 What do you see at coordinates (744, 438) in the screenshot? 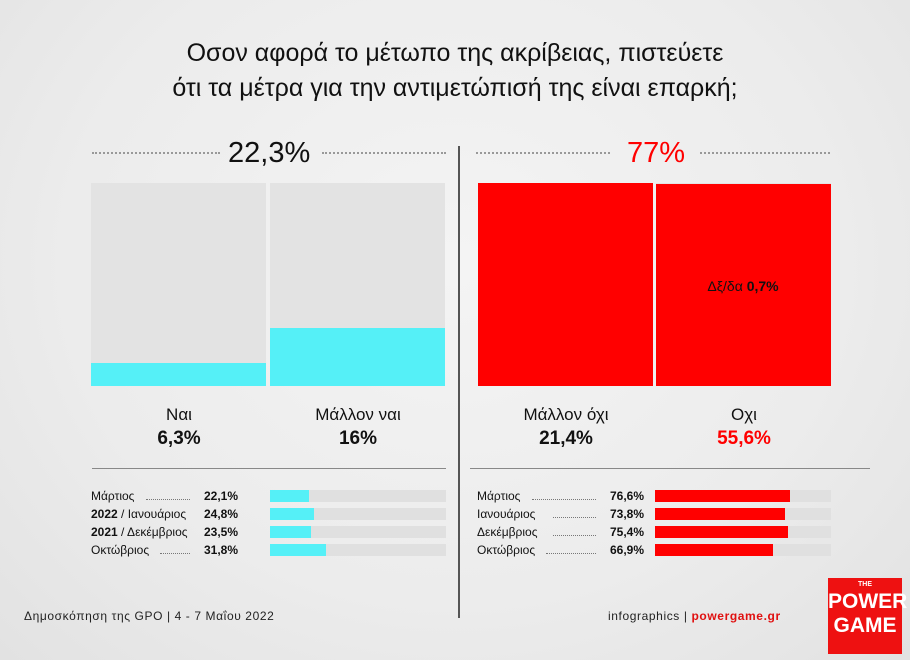
I see `category-value-no: 55,6%` at bounding box center [744, 438].